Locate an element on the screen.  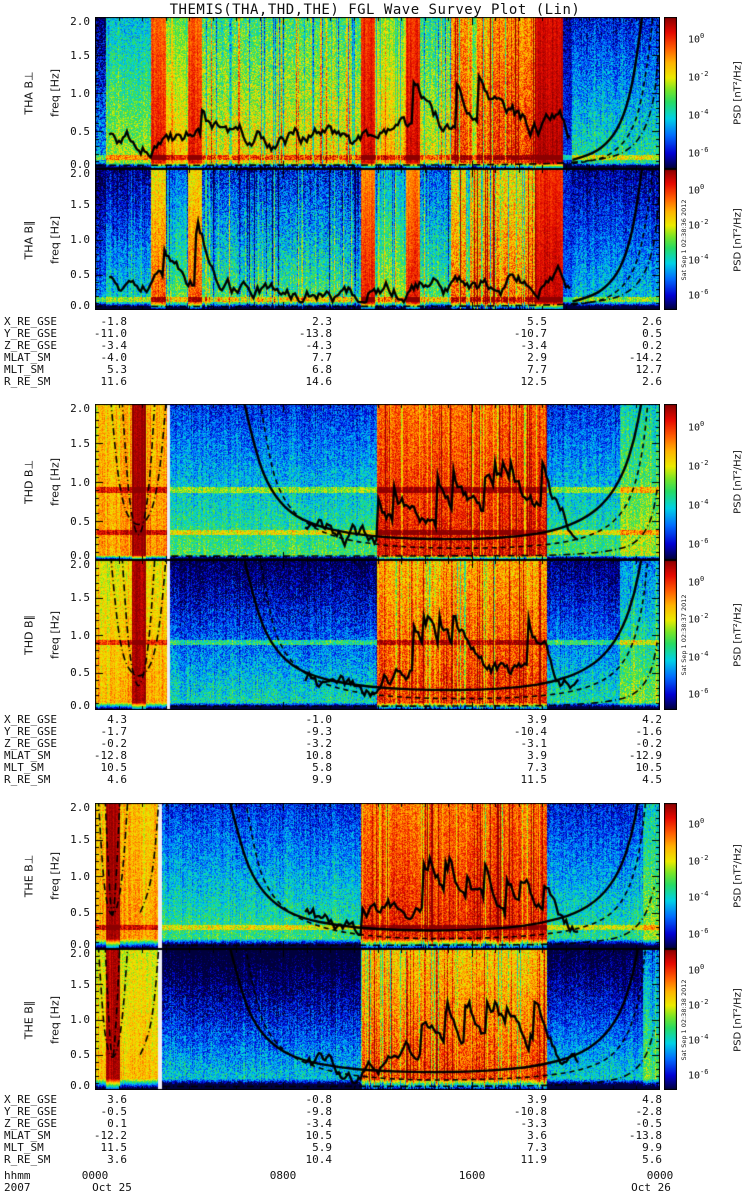
ephemeris-row: Y_RE_GSE -1.7 -9.3 -10.4 -1.6 is located at coordinates (375, 732).